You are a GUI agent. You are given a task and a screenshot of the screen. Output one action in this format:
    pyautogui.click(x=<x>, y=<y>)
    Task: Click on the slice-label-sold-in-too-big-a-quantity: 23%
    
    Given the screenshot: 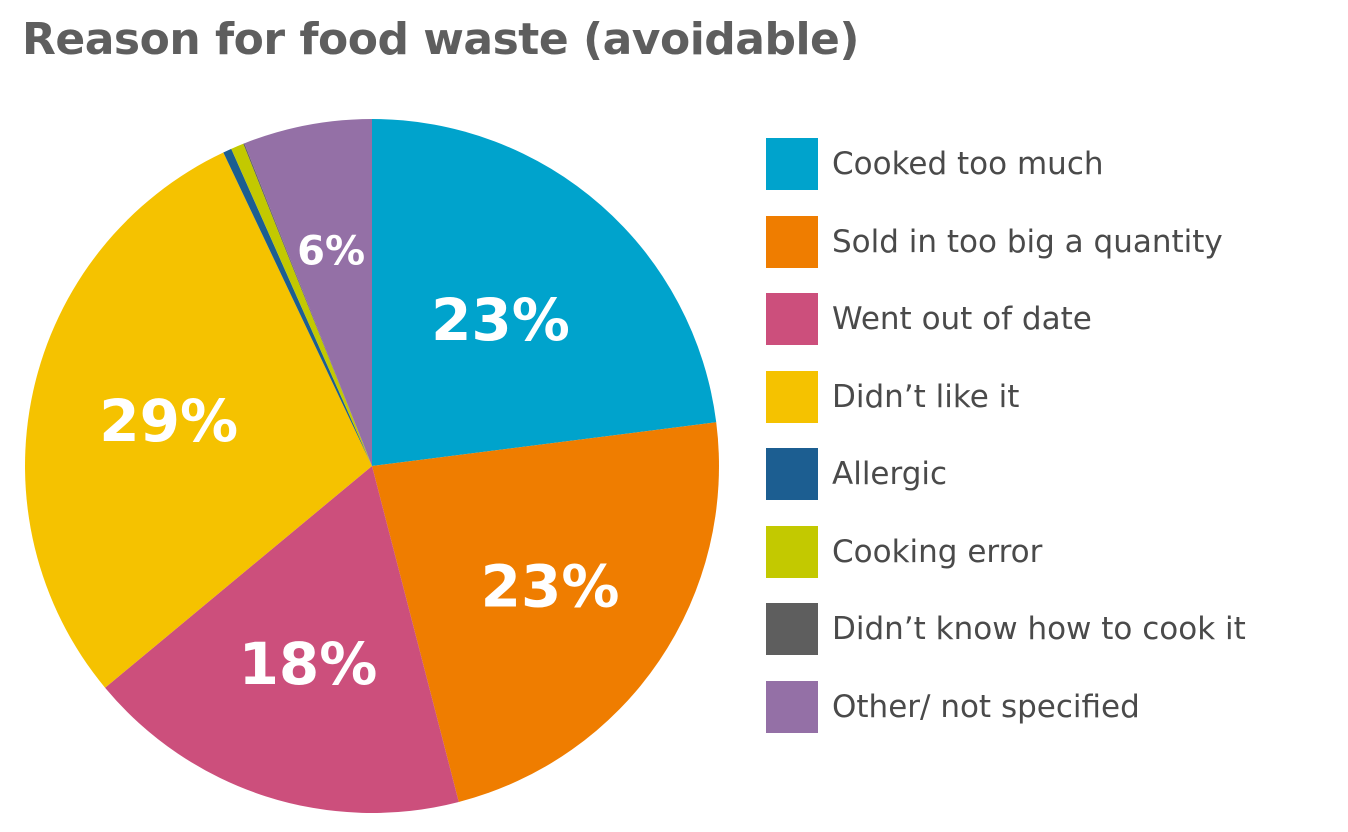 What is the action you would take?
    pyautogui.click(x=550, y=587)
    